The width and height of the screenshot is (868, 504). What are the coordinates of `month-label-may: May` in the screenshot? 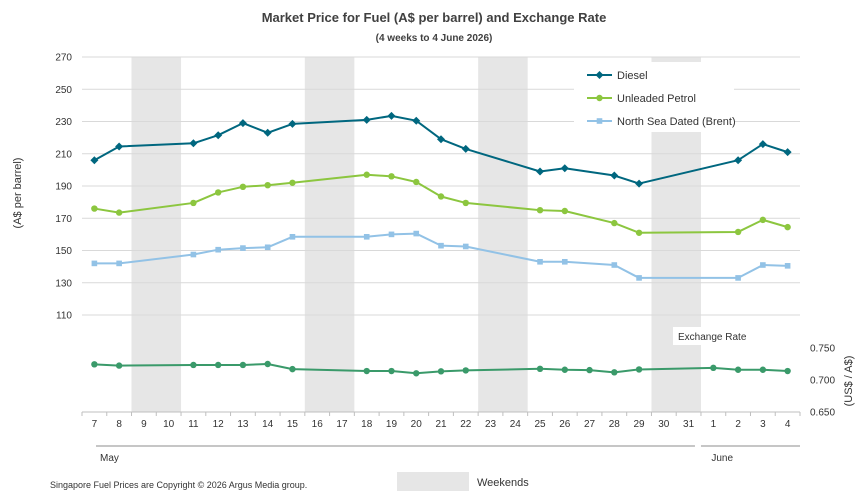 It's located at (109, 458).